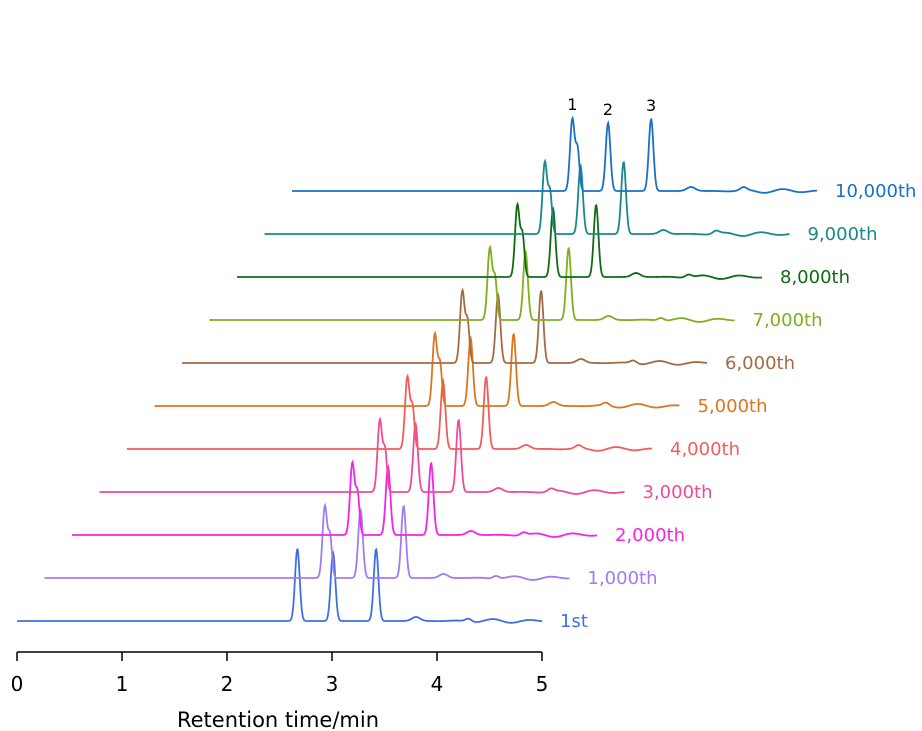 The image size is (922, 731). I want to click on series-label: 9,000th, so click(843, 234).